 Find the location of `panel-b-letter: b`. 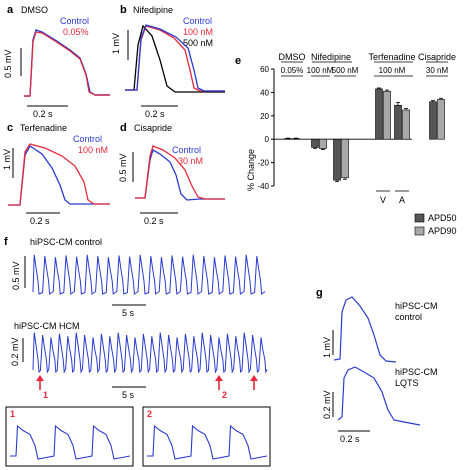

panel-b-letter: b is located at coordinates (123, 10).